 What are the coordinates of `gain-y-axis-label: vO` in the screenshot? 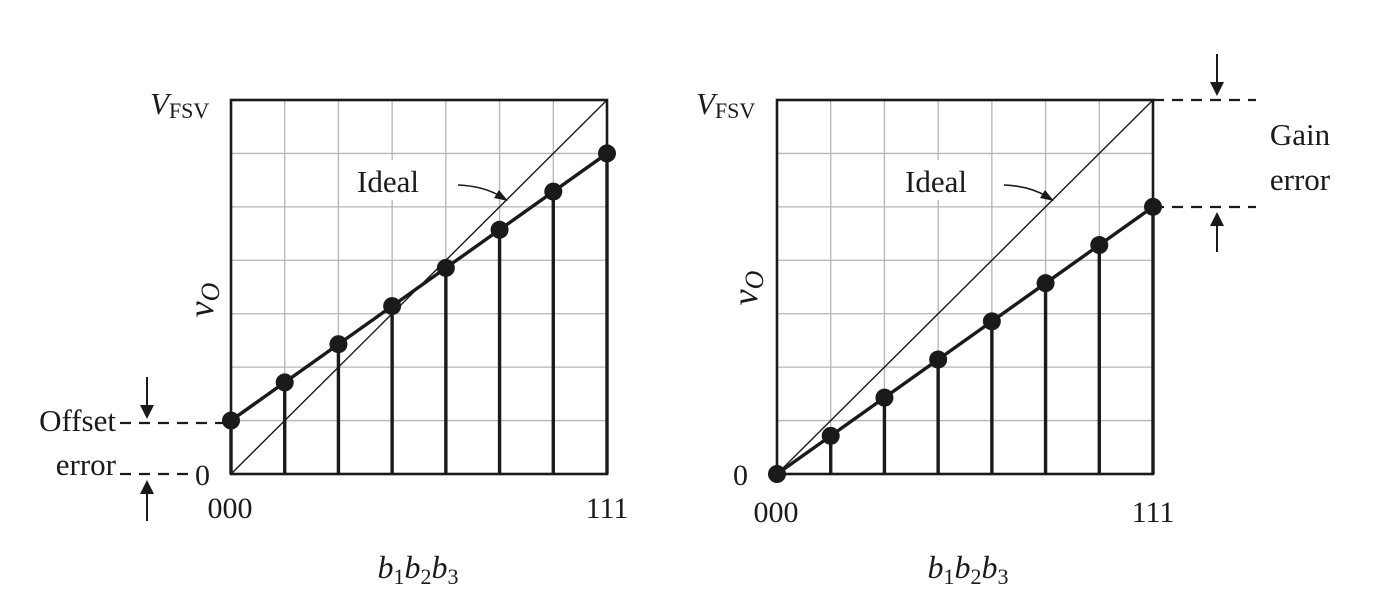 It's located at (747, 287).